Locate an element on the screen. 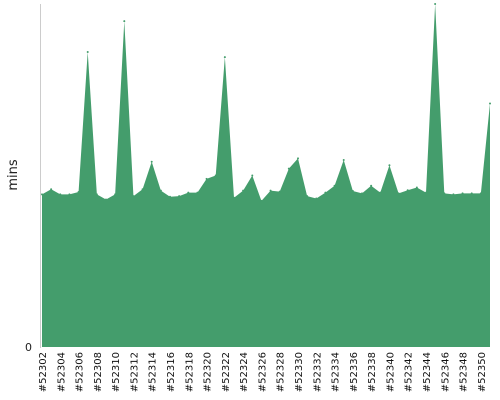 The width and height of the screenshot is (500, 400). x-tick-label-52342: #52342 is located at coordinates (409, 372).